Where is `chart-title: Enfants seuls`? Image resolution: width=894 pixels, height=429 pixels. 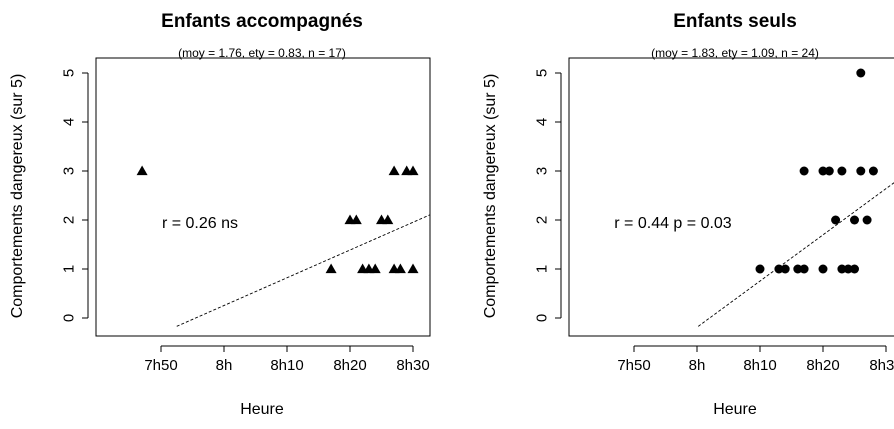
chart-title: Enfants seuls is located at coordinates (735, 21).